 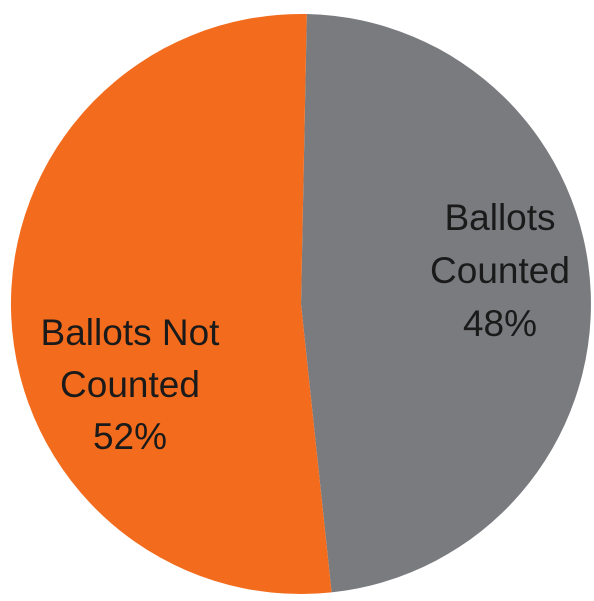 I want to click on slice-percent-label-0: 48%, so click(x=500, y=323).